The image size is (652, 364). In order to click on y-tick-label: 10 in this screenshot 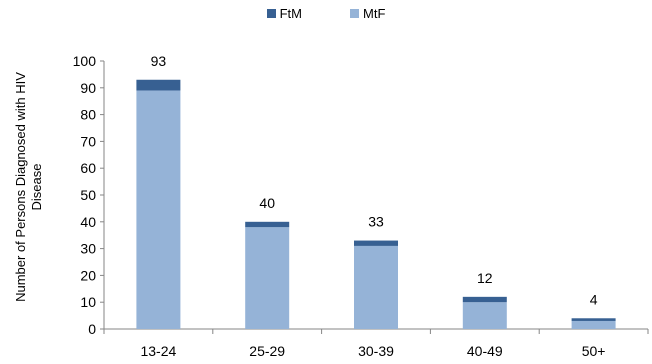, I will do `click(88, 302)`.